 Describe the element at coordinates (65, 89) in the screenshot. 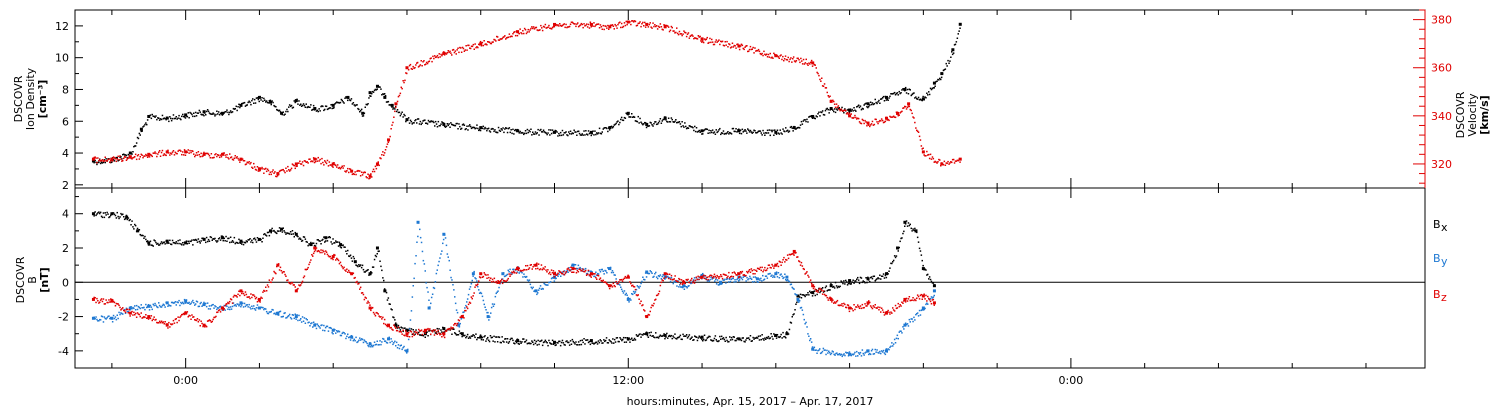

I see `density-tick-label: 8` at that location.